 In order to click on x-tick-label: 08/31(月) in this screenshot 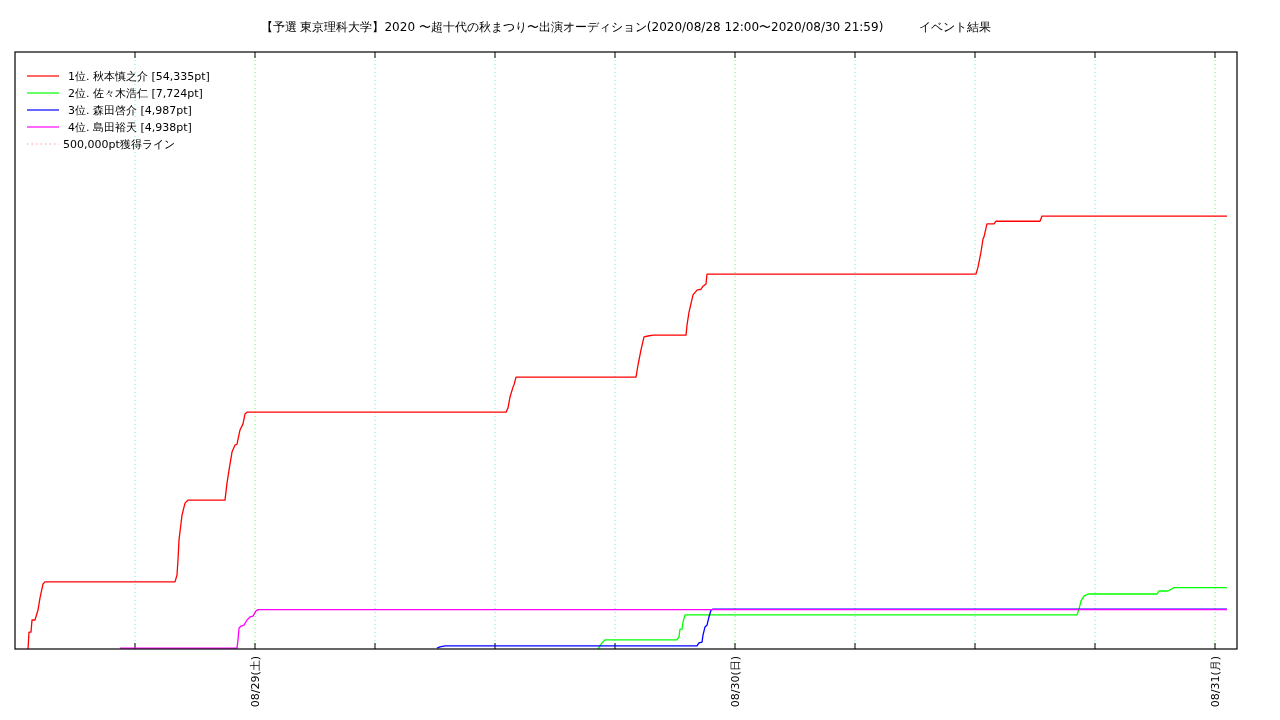, I will do `click(1215, 682)`.